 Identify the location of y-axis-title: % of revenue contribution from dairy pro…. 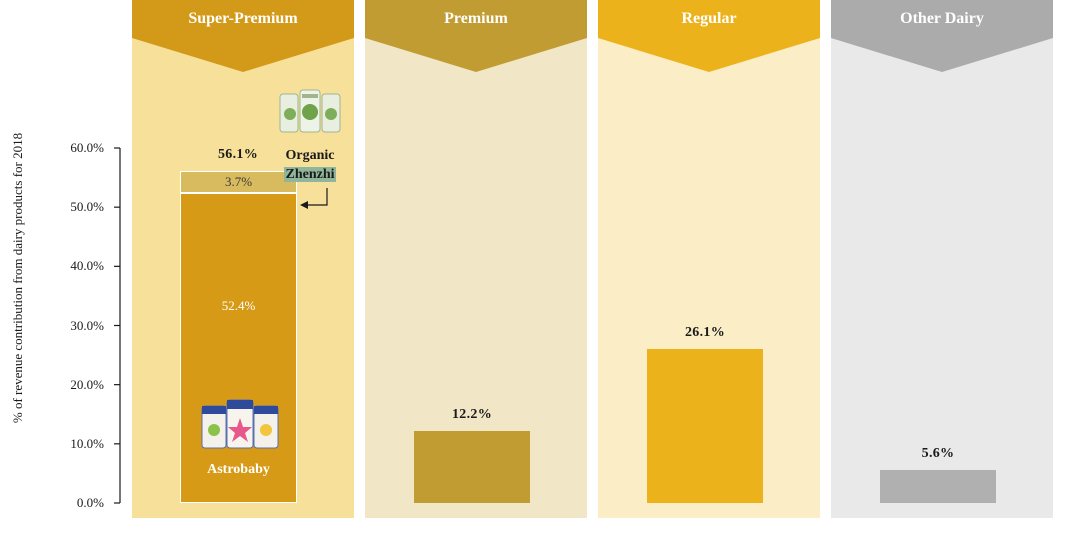
(17, 278).